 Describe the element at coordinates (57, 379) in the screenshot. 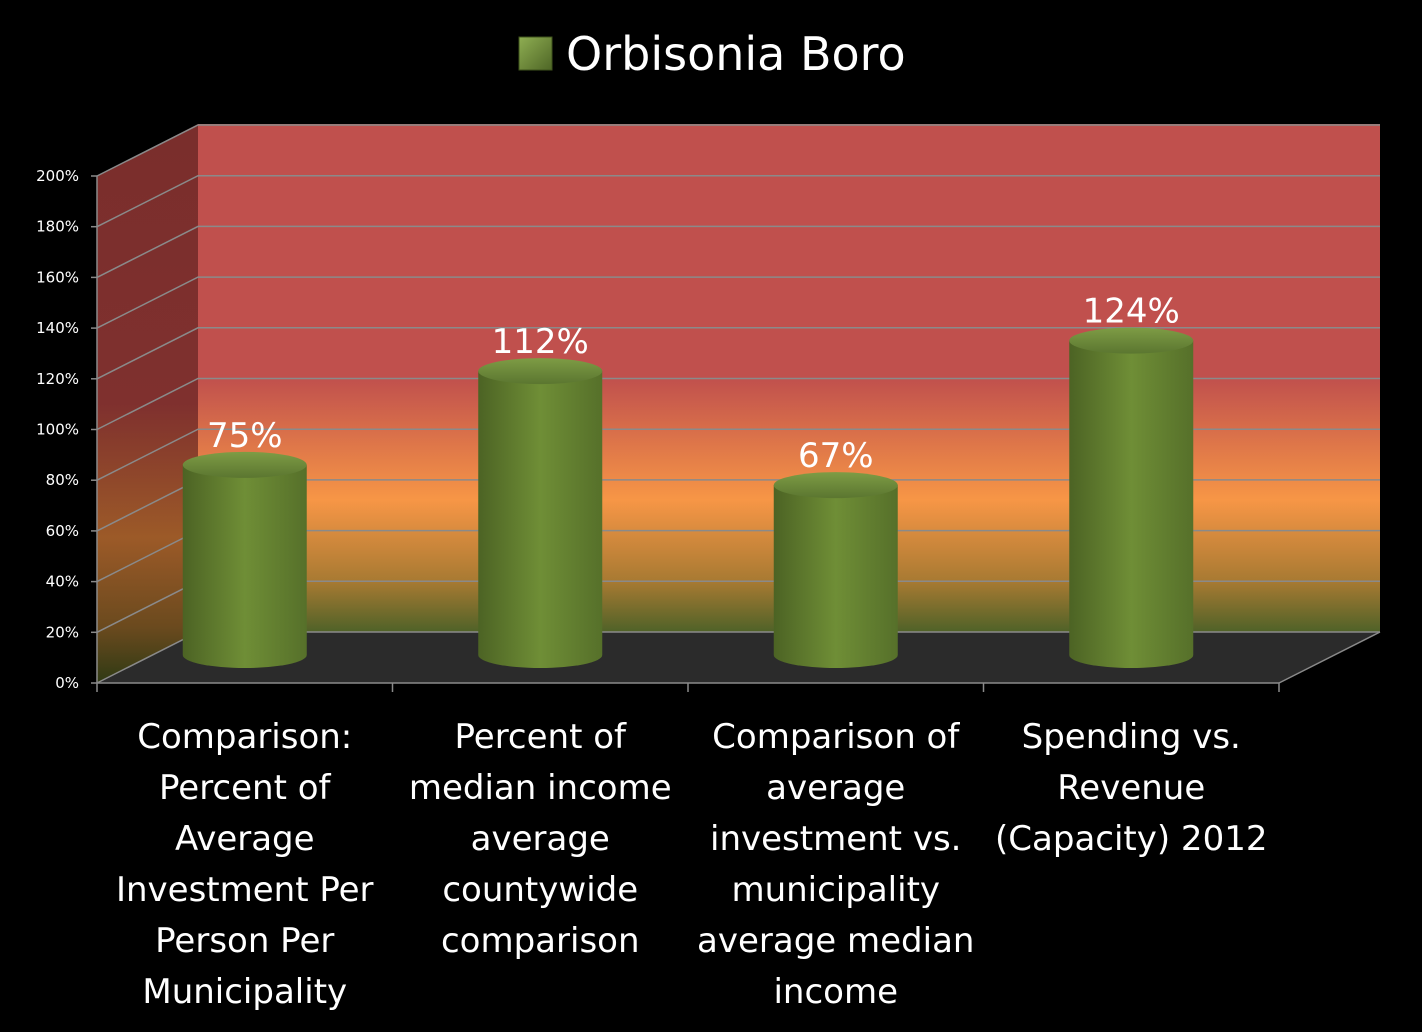

I see `y-tick-label: 120%` at that location.